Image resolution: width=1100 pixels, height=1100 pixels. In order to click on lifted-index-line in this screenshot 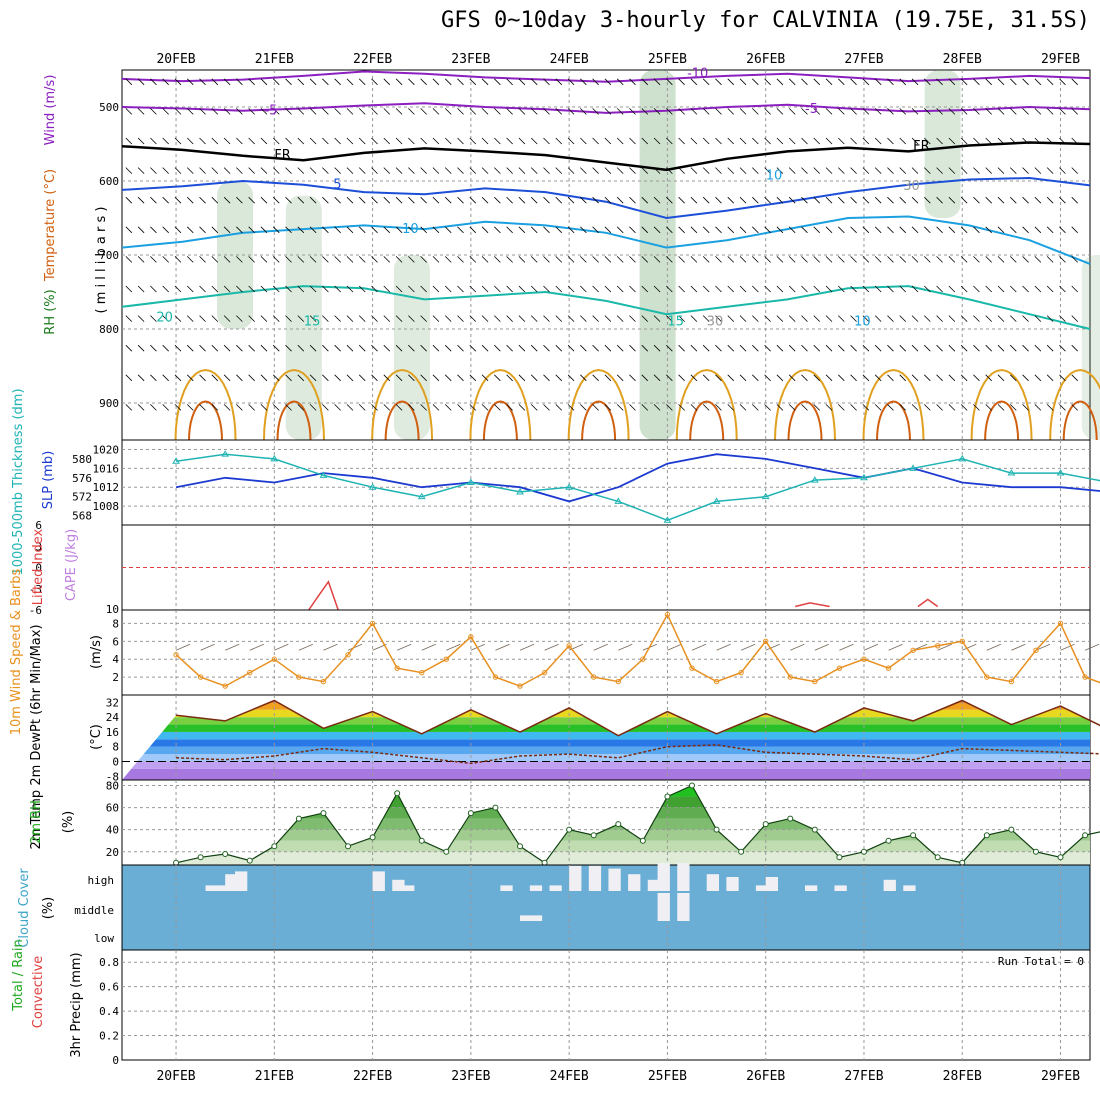, I will do `click(812, 605)`.